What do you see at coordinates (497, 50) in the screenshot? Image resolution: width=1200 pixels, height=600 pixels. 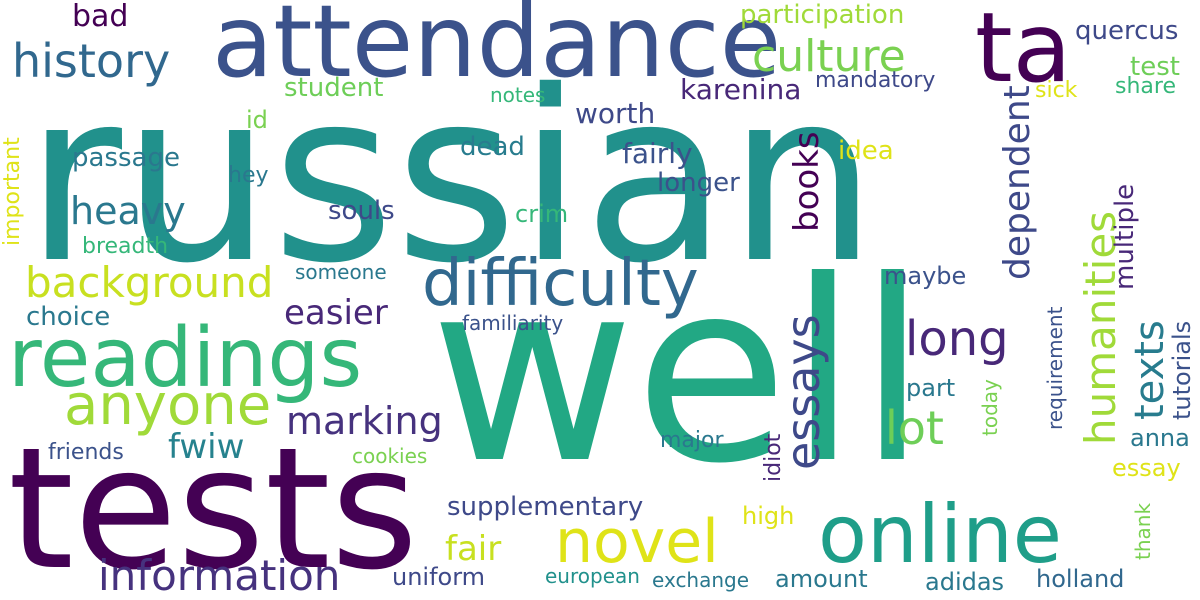 I see `word-attendance: attendance` at bounding box center [497, 50].